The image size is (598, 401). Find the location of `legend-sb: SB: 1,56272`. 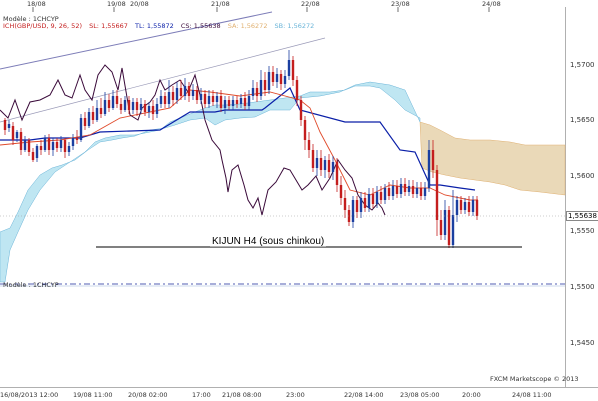

legend-sb: SB: 1,56272 is located at coordinates (294, 26).